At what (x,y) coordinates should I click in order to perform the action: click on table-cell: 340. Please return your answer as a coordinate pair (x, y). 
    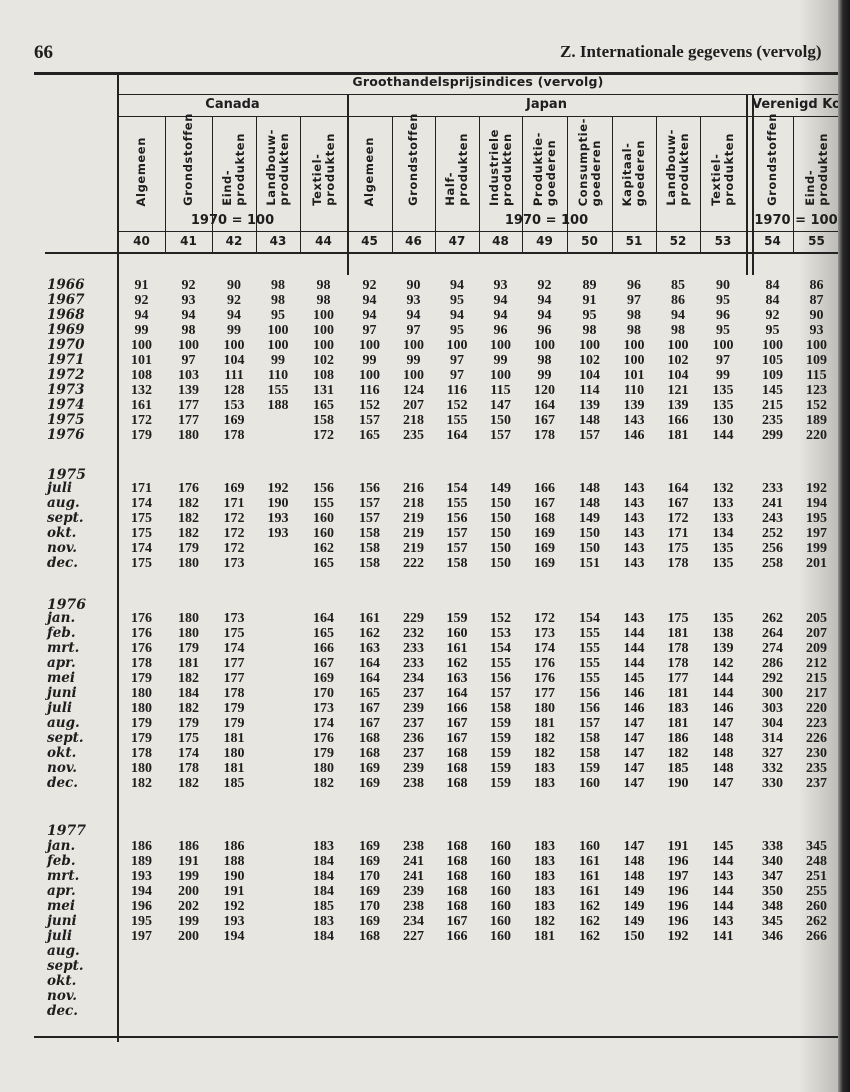
    Looking at the image, I should click on (772, 861).